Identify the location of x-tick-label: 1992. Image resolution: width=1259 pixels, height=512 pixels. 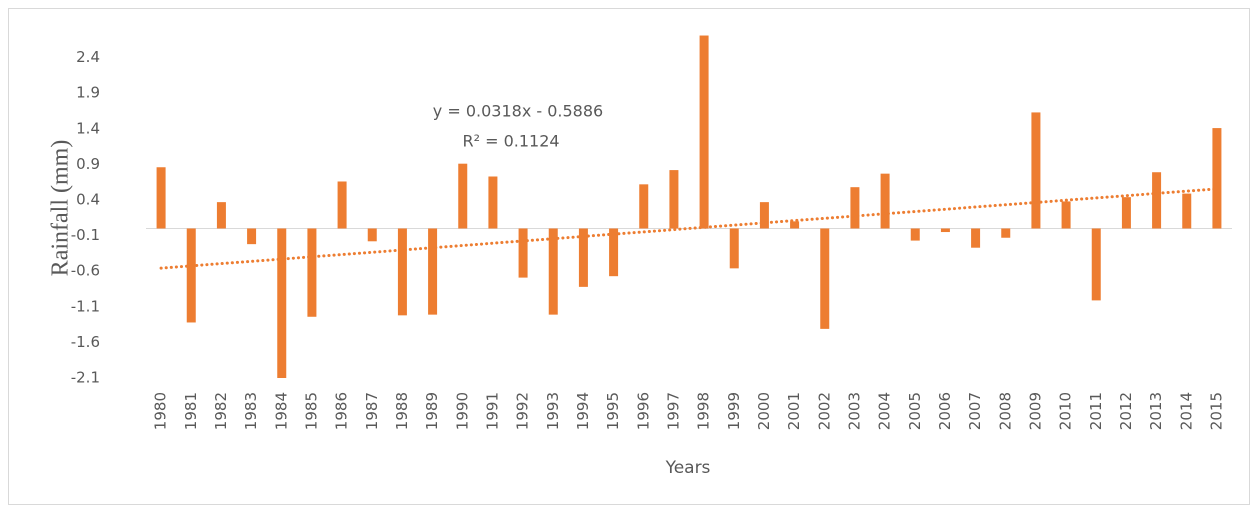
(523, 411).